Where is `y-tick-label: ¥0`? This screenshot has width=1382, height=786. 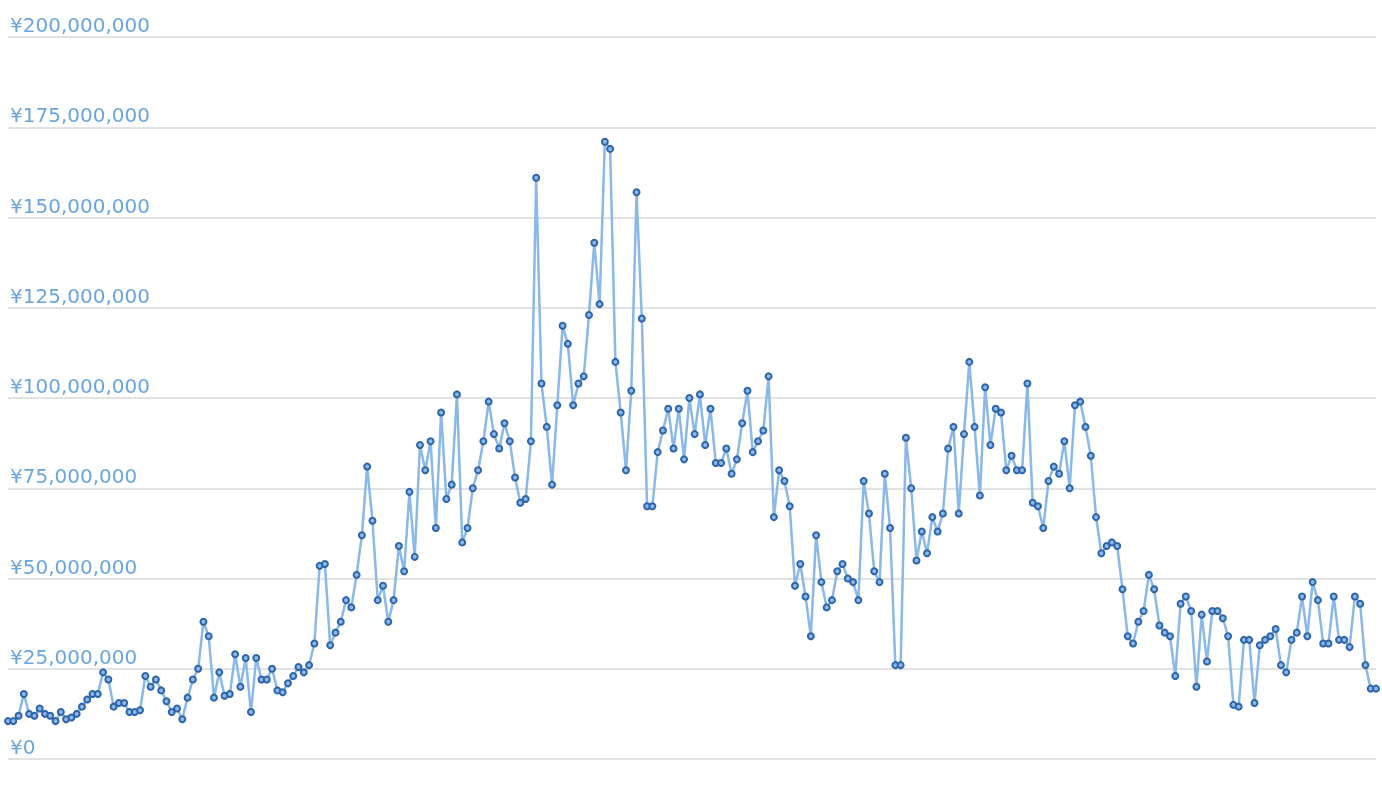
y-tick-label: ¥0 is located at coordinates (23, 747).